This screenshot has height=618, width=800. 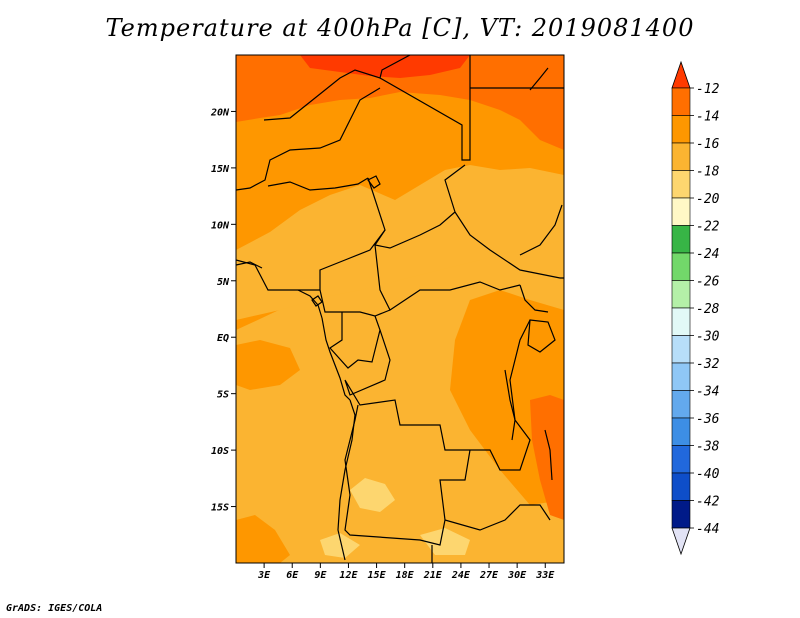 I want to click on colorbar-label: -42, so click(x=708, y=502).